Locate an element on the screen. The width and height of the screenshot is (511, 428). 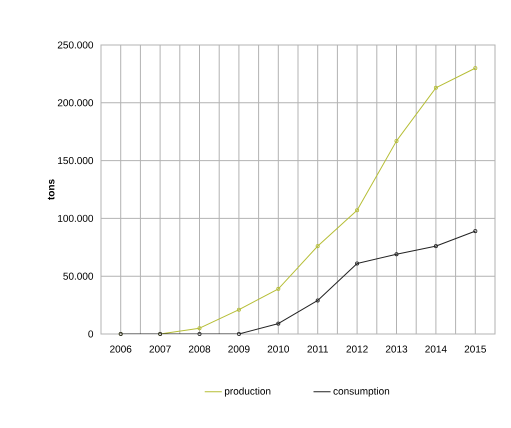
x-tick-label: 2007 is located at coordinates (160, 349).